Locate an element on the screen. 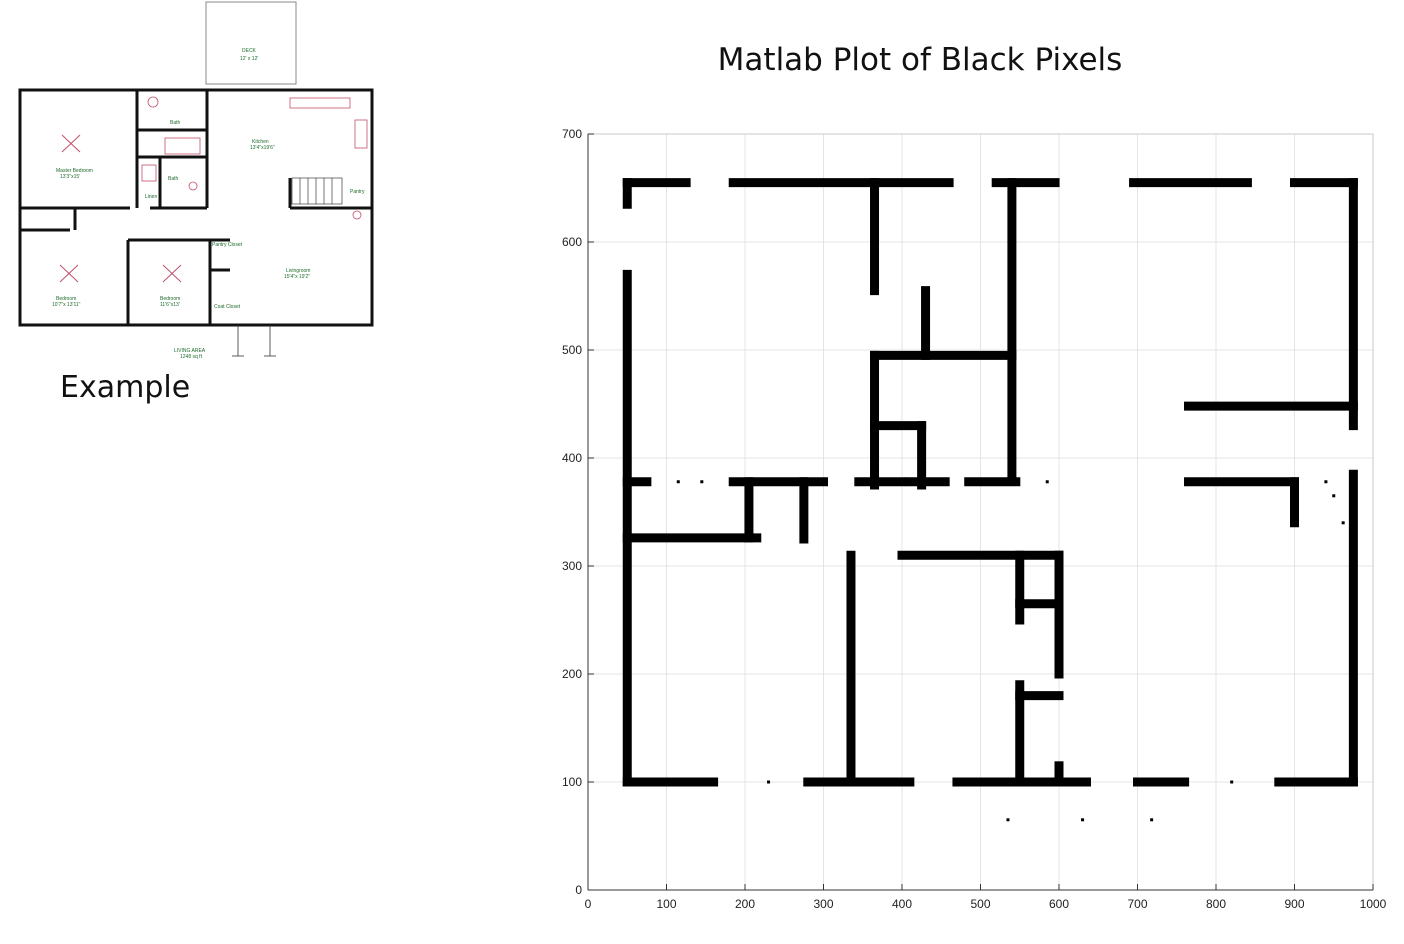 The height and width of the screenshot is (944, 1404). y-tick-label: 400 is located at coordinates (572, 458).